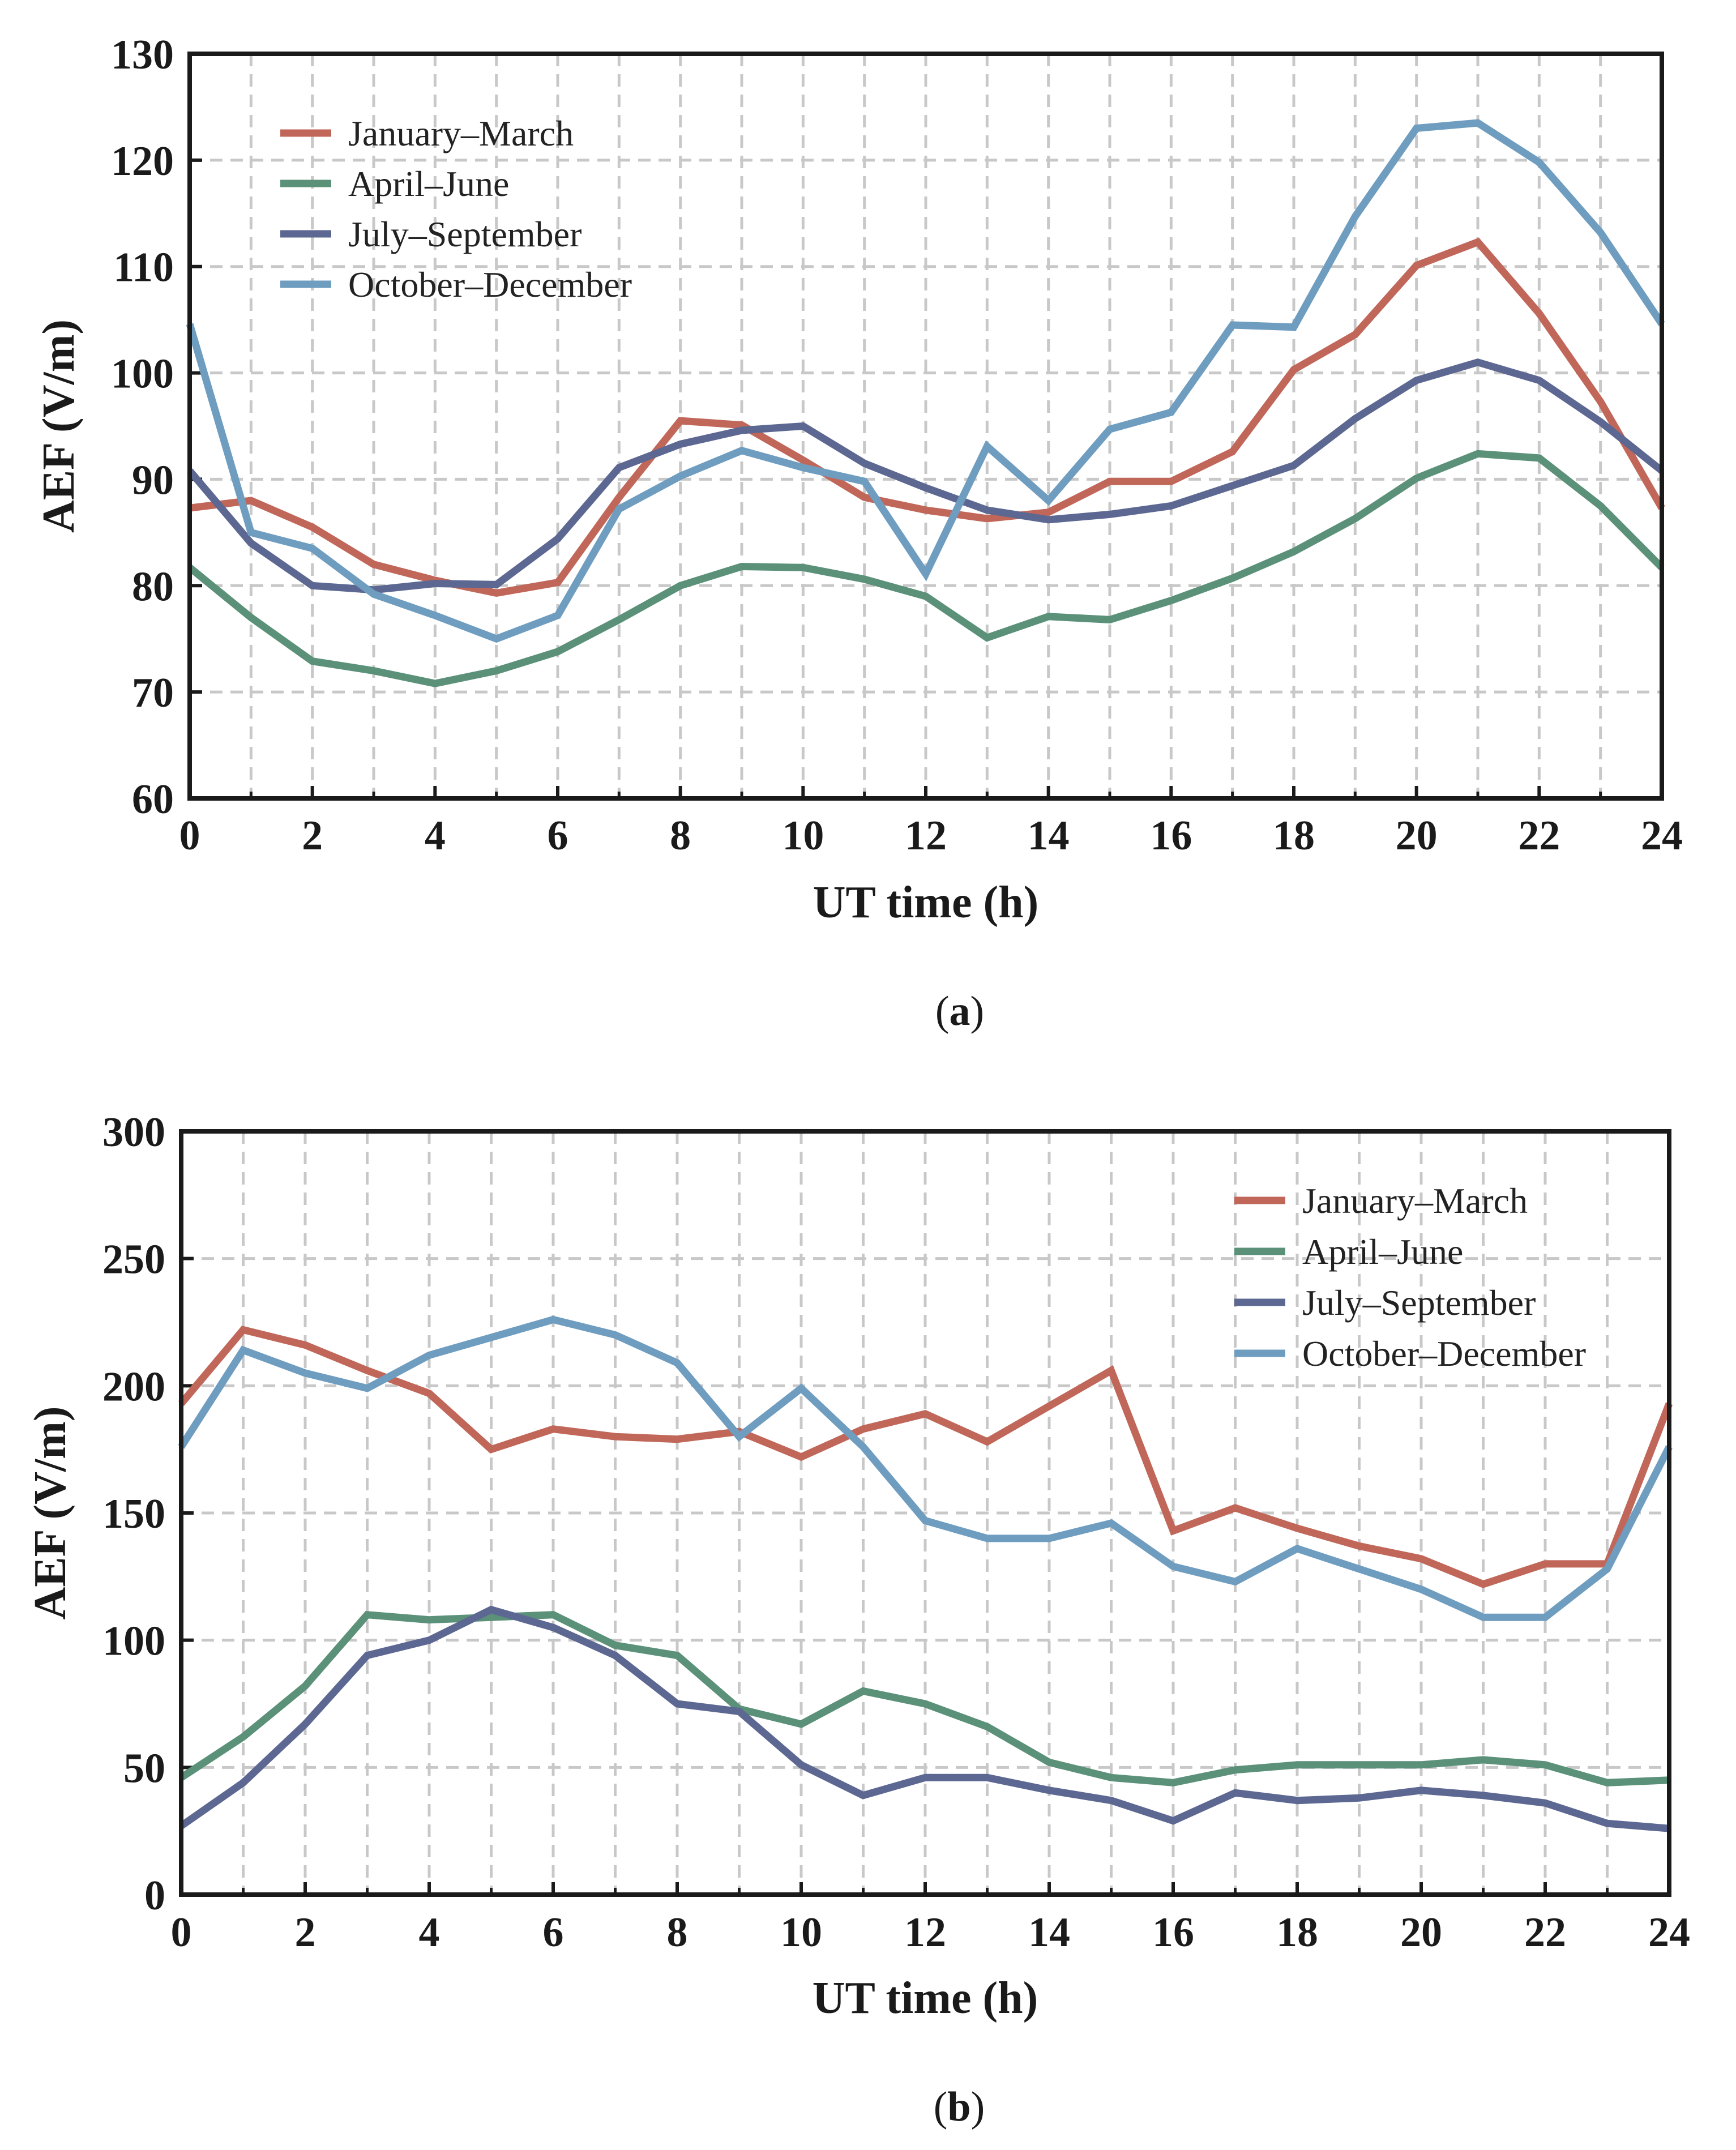 The height and width of the screenshot is (2150, 1736). Describe the element at coordinates (680, 836) in the screenshot. I see `chart-a-xtick-label: 8` at that location.